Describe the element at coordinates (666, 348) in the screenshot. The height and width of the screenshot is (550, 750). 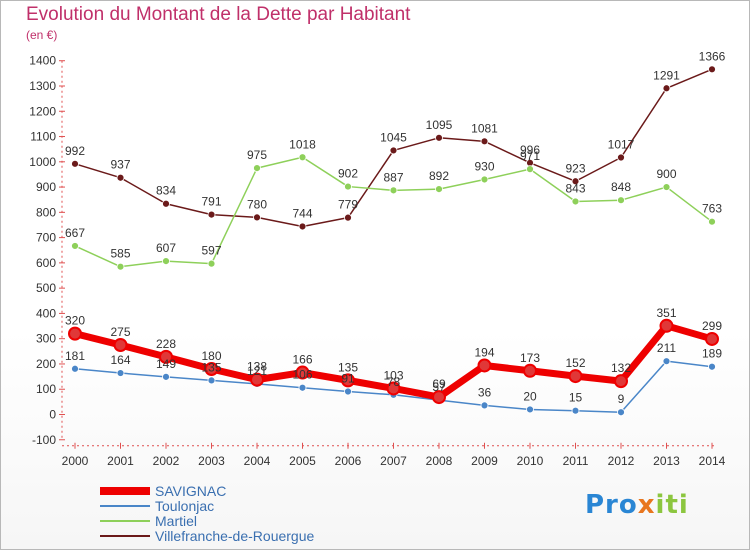
I see `data-label: 211` at that location.